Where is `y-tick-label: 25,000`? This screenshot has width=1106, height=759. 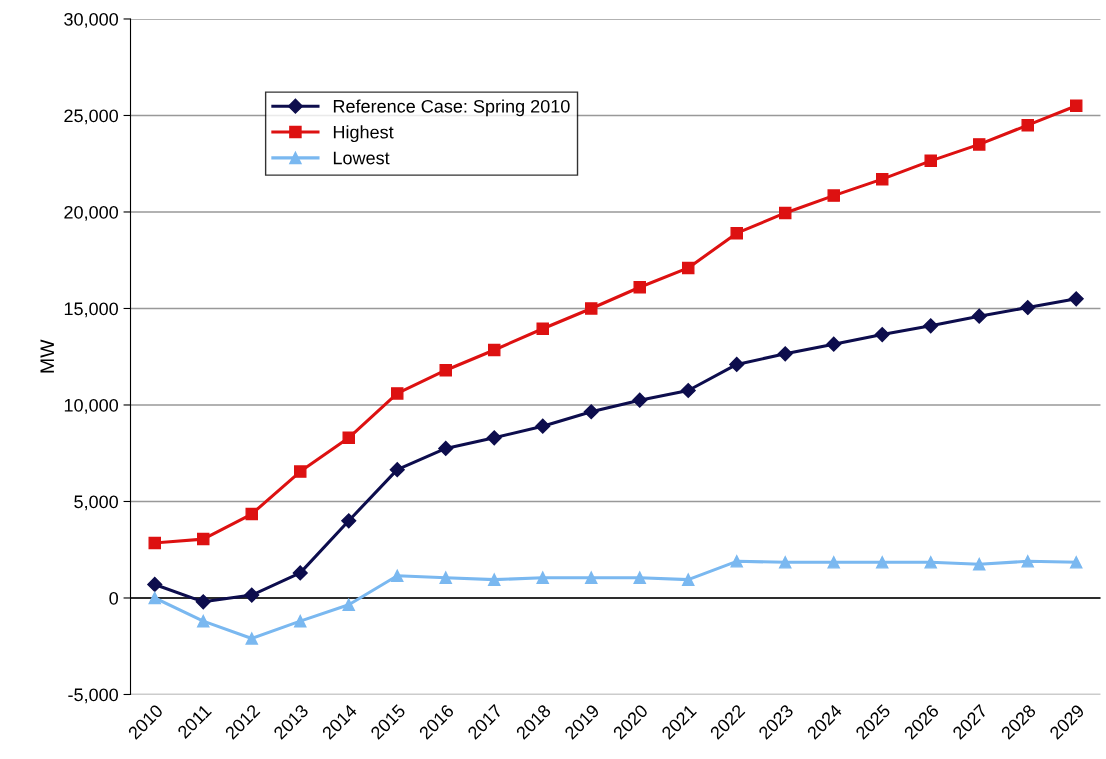 y-tick-label: 25,000 is located at coordinates (91, 117).